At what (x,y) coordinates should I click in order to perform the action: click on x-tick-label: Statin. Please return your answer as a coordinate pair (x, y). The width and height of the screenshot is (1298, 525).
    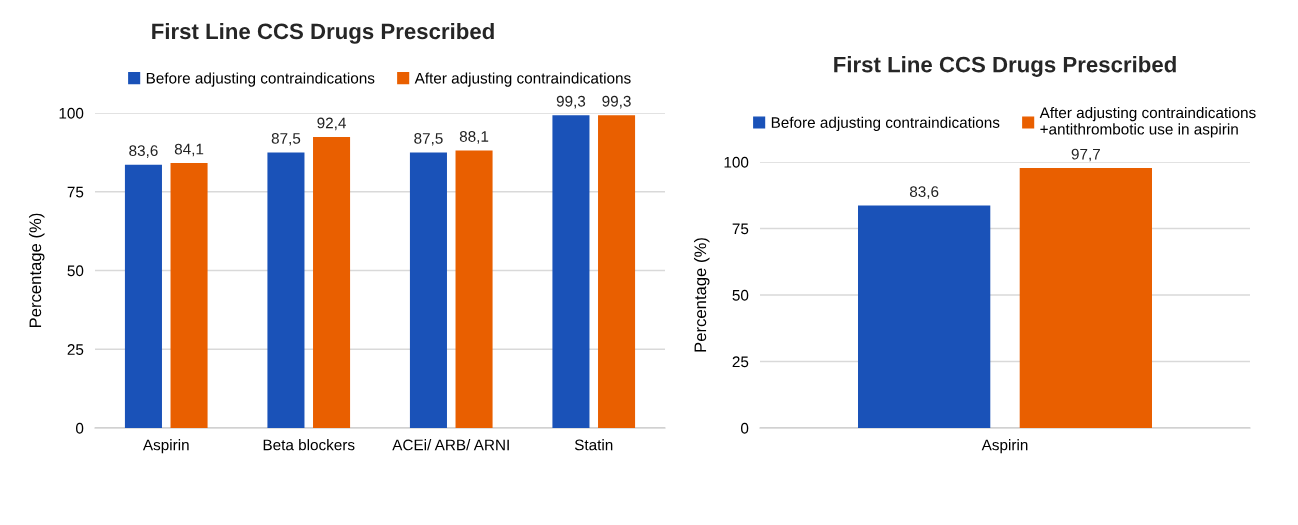
    Looking at the image, I should click on (593, 445).